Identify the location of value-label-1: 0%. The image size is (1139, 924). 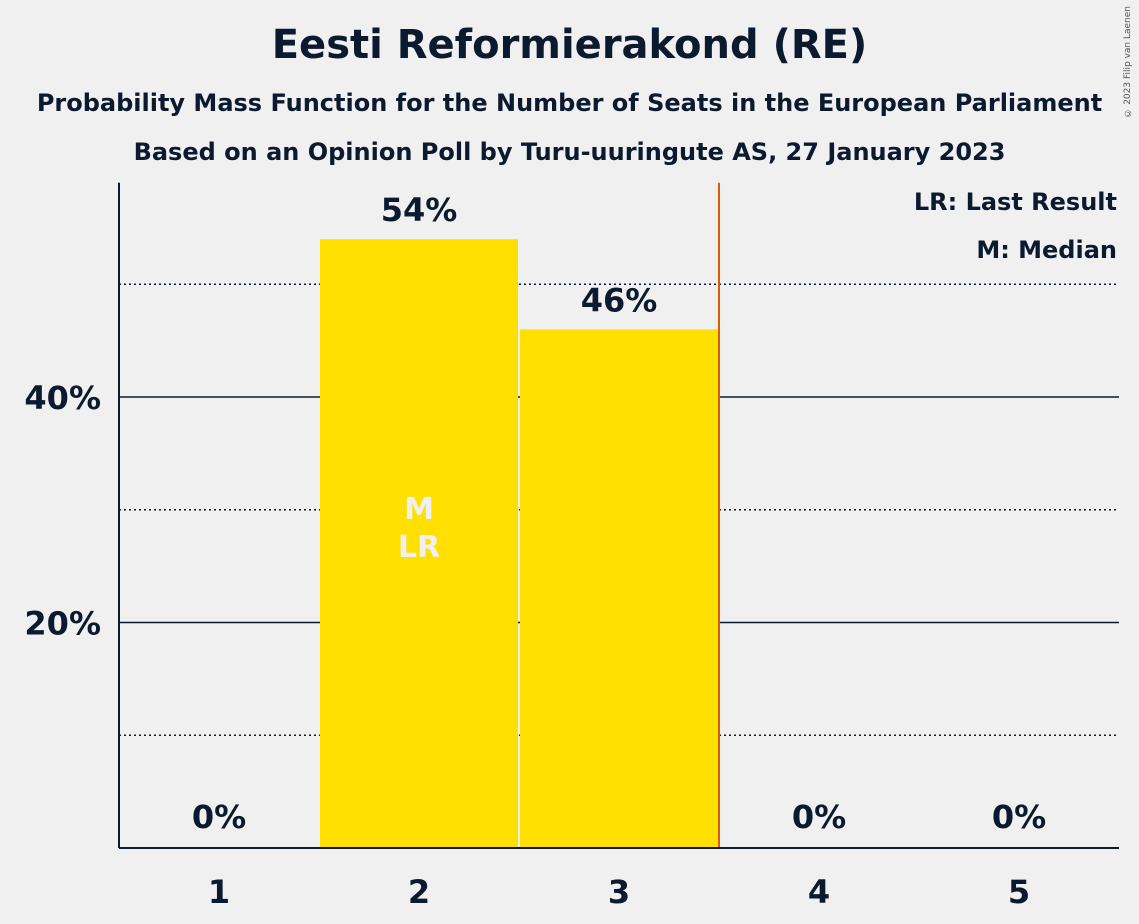
(219, 817).